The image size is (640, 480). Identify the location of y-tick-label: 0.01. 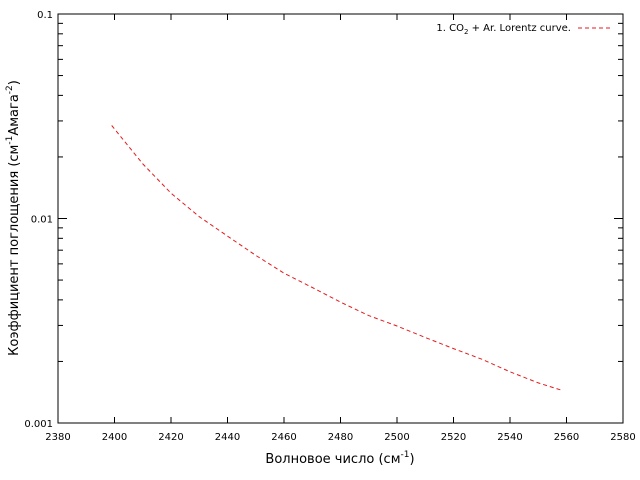
(42, 220).